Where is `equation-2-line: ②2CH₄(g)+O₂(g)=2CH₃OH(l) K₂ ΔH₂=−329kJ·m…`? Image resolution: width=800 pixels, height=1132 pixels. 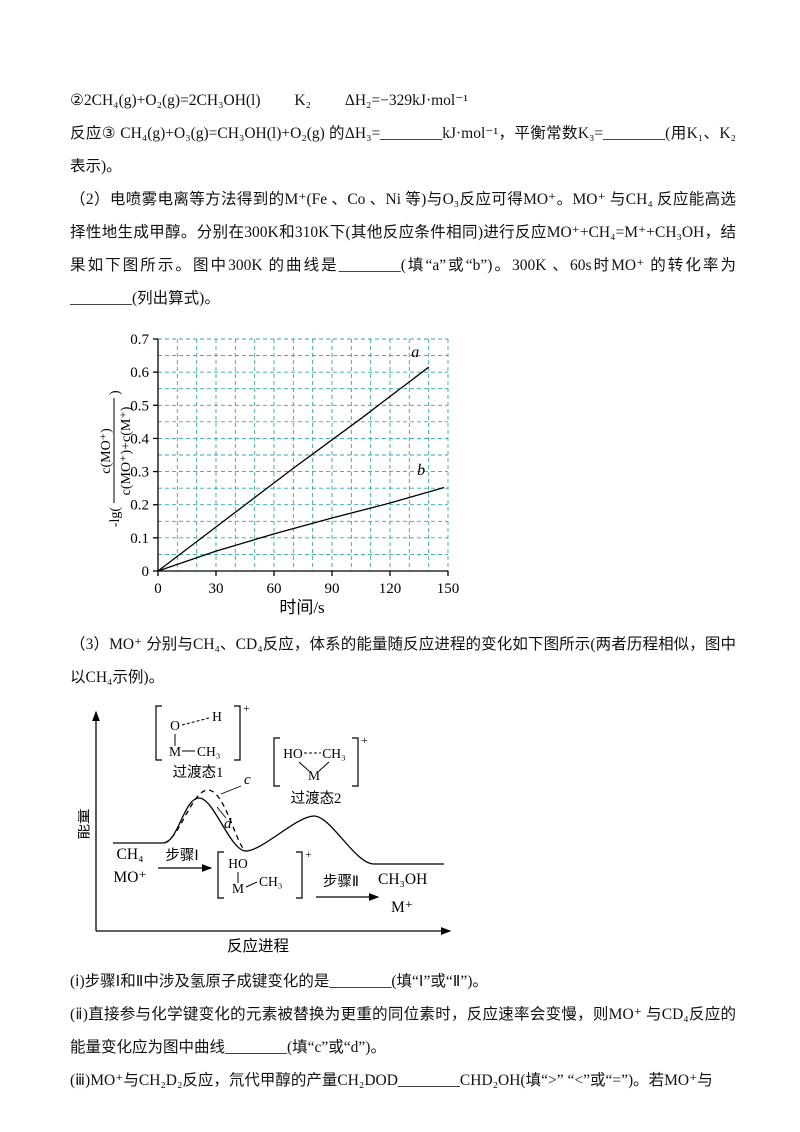
equation-2-line: ②2CH₄(g)+O₂(g)=2CH₃OH(l) K₂ ΔH₂=−329kJ·m… is located at coordinates (403, 100).